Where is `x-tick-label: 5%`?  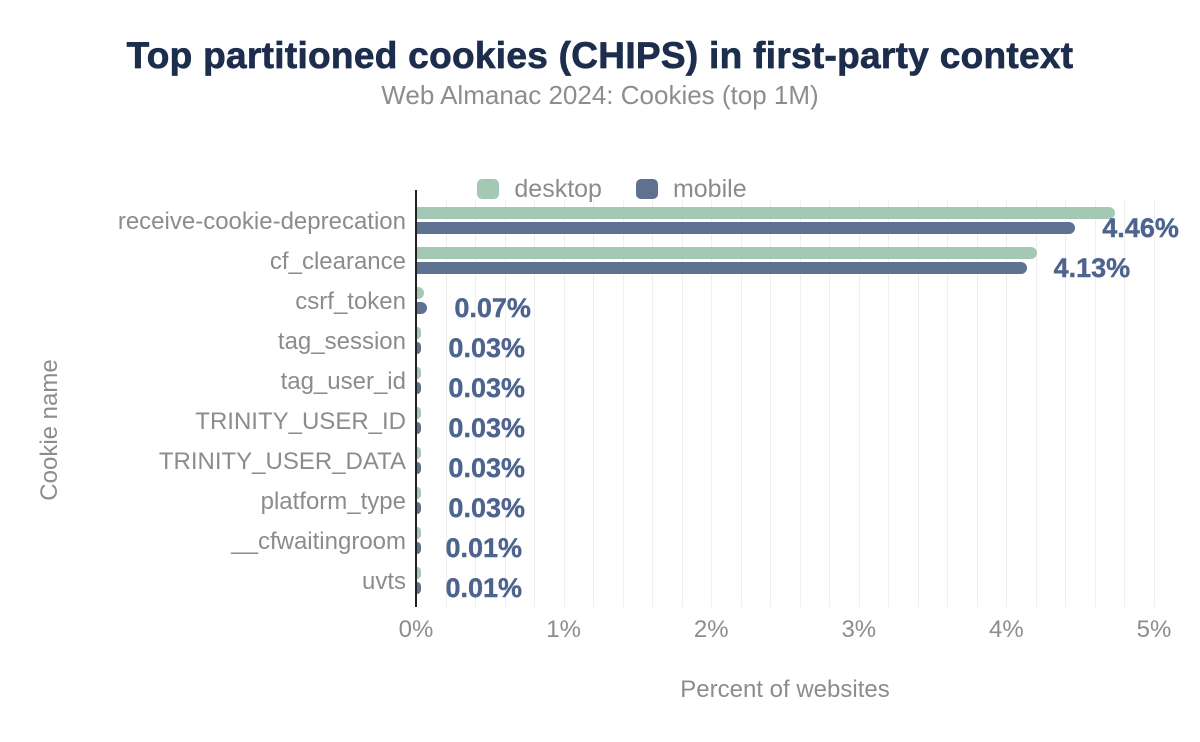
x-tick-label: 5% is located at coordinates (1154, 629).